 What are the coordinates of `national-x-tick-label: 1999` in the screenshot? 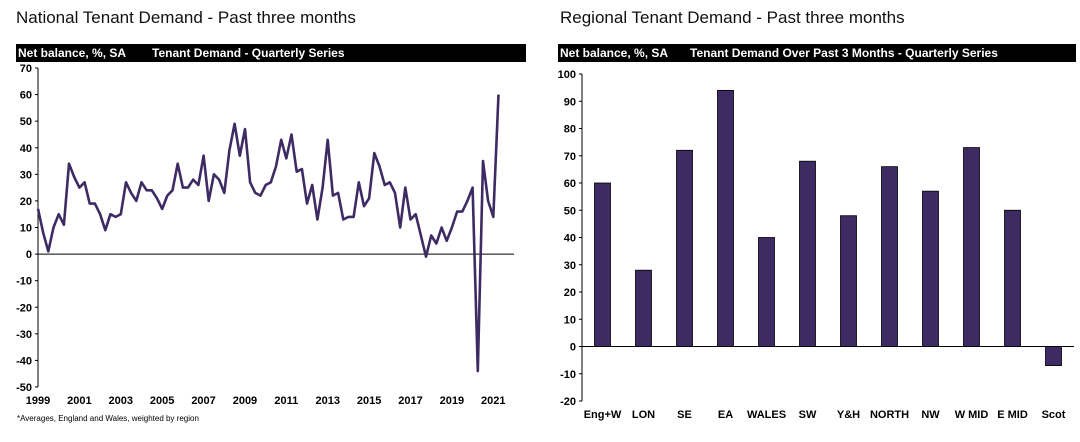 It's located at (38, 401).